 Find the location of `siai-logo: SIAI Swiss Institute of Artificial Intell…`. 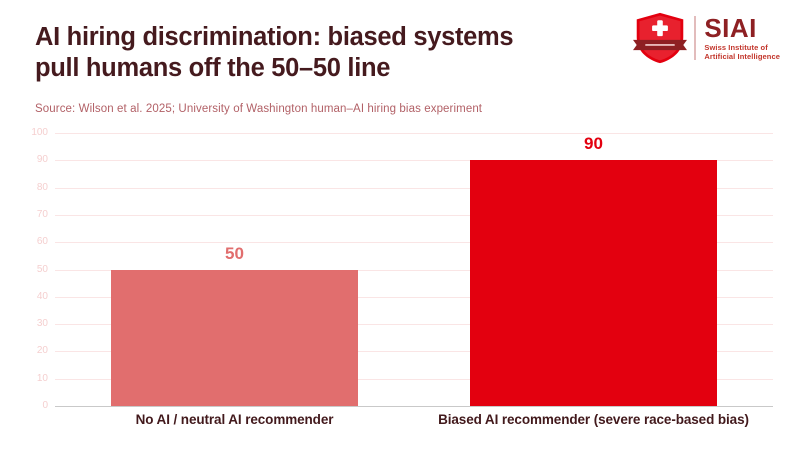

siai-logo: SIAI Swiss Institute of Artificial Intell… is located at coordinates (706, 38).